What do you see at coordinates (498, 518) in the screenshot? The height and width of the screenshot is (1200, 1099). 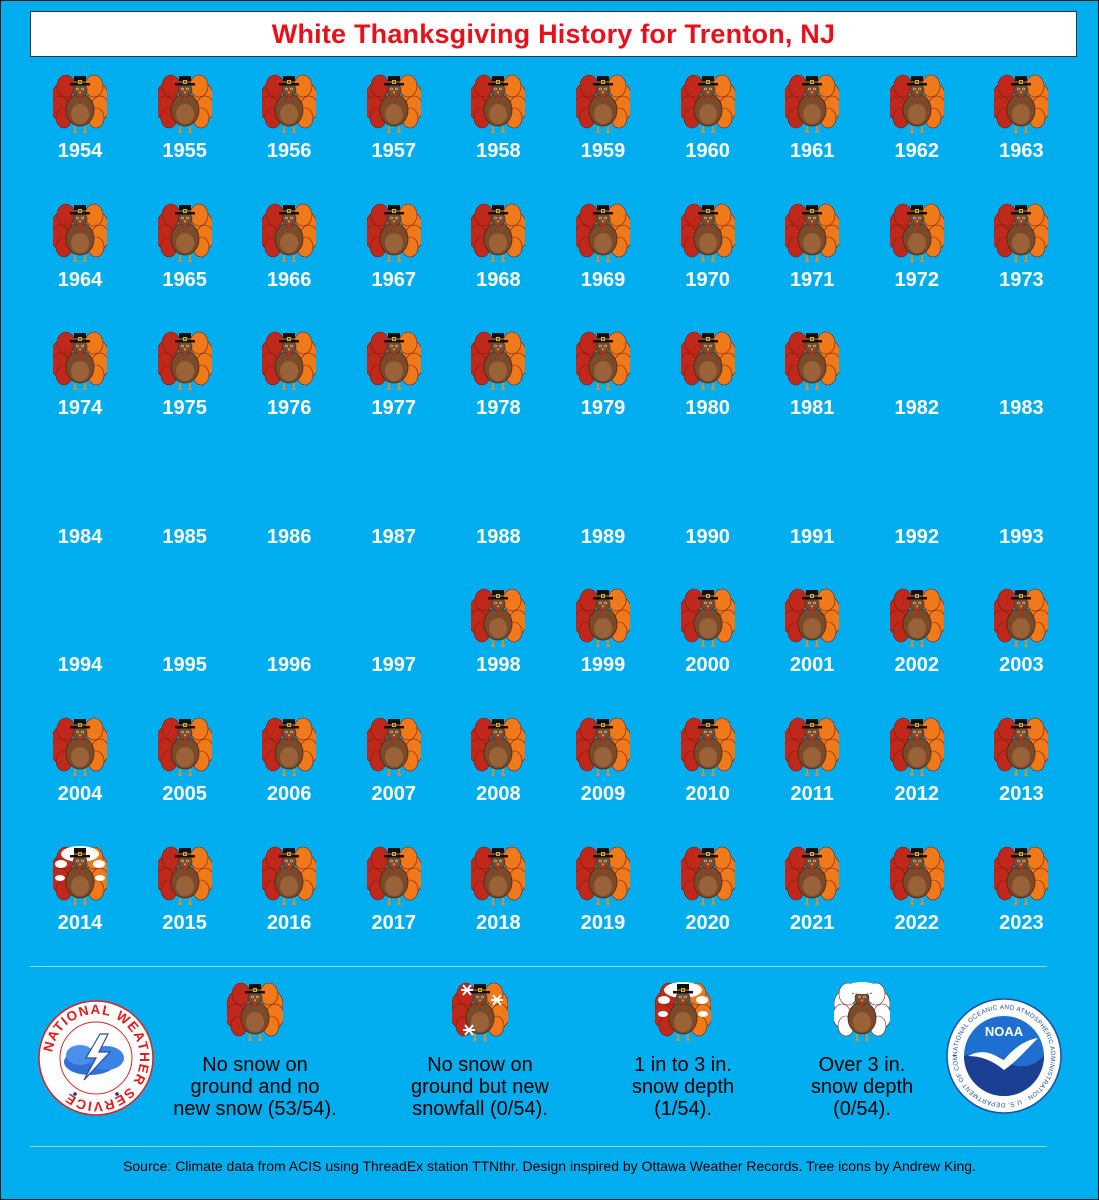 I see `year-cell: 1988` at bounding box center [498, 518].